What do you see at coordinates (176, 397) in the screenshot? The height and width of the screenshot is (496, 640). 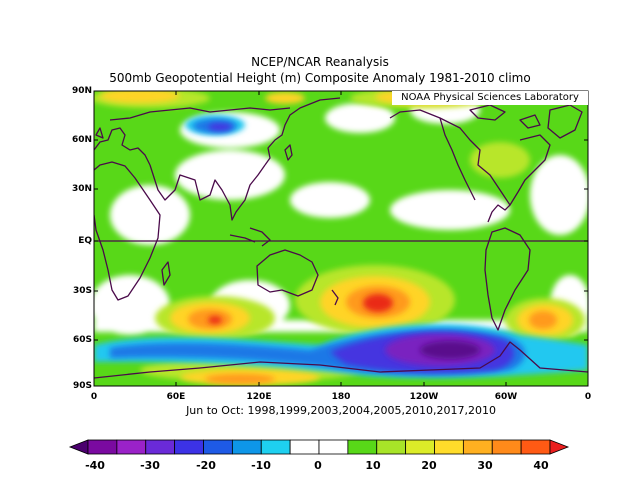 I see `lon-label-60e: 60E` at bounding box center [176, 397].